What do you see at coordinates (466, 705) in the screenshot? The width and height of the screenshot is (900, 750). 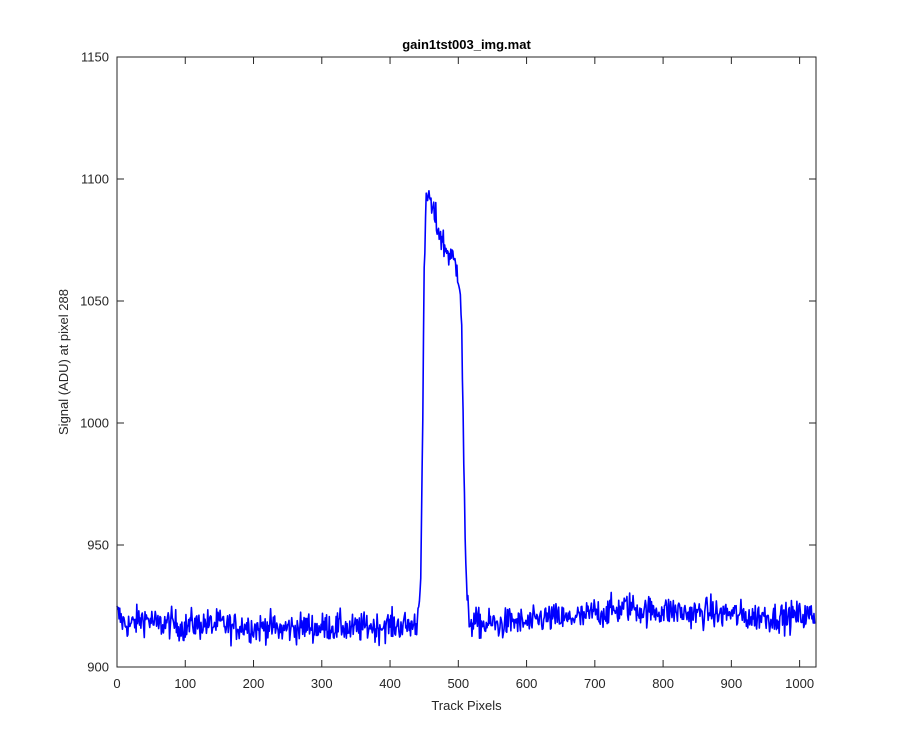 I see `x-axis-label: Track Pixels` at bounding box center [466, 705].